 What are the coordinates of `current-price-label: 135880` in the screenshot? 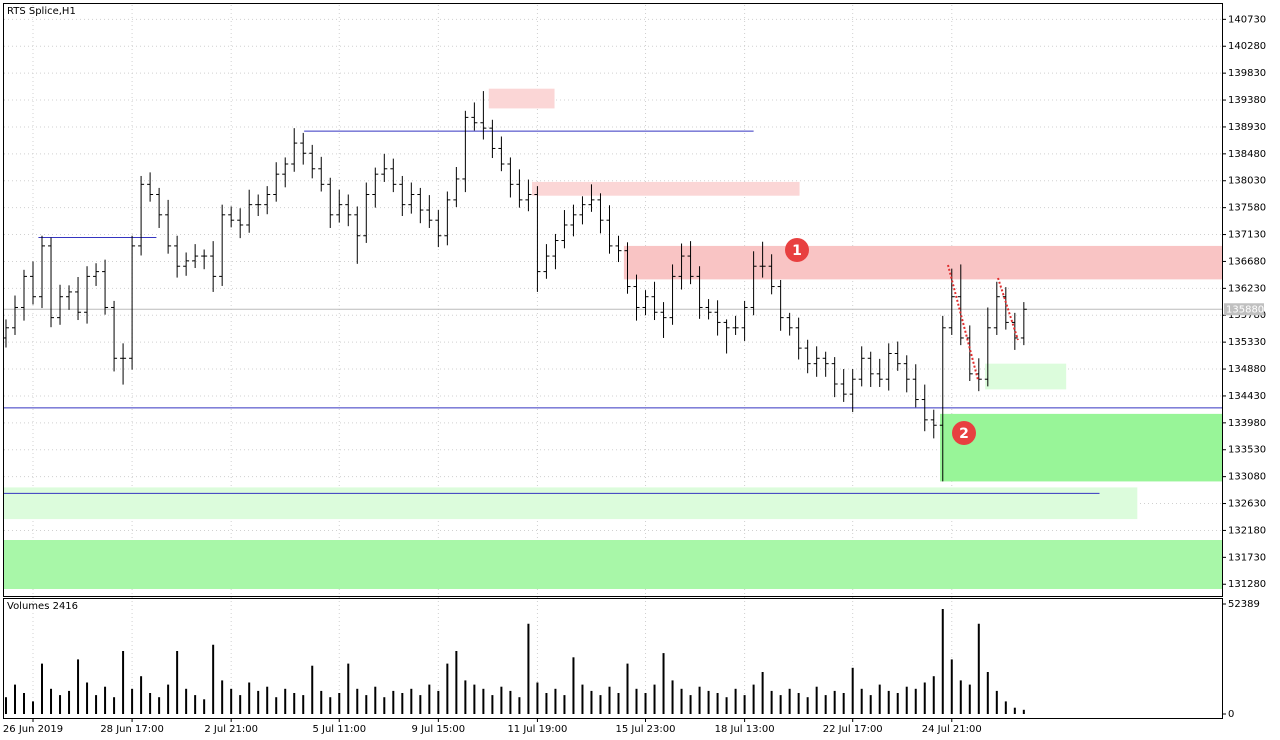 It's located at (1245, 309).